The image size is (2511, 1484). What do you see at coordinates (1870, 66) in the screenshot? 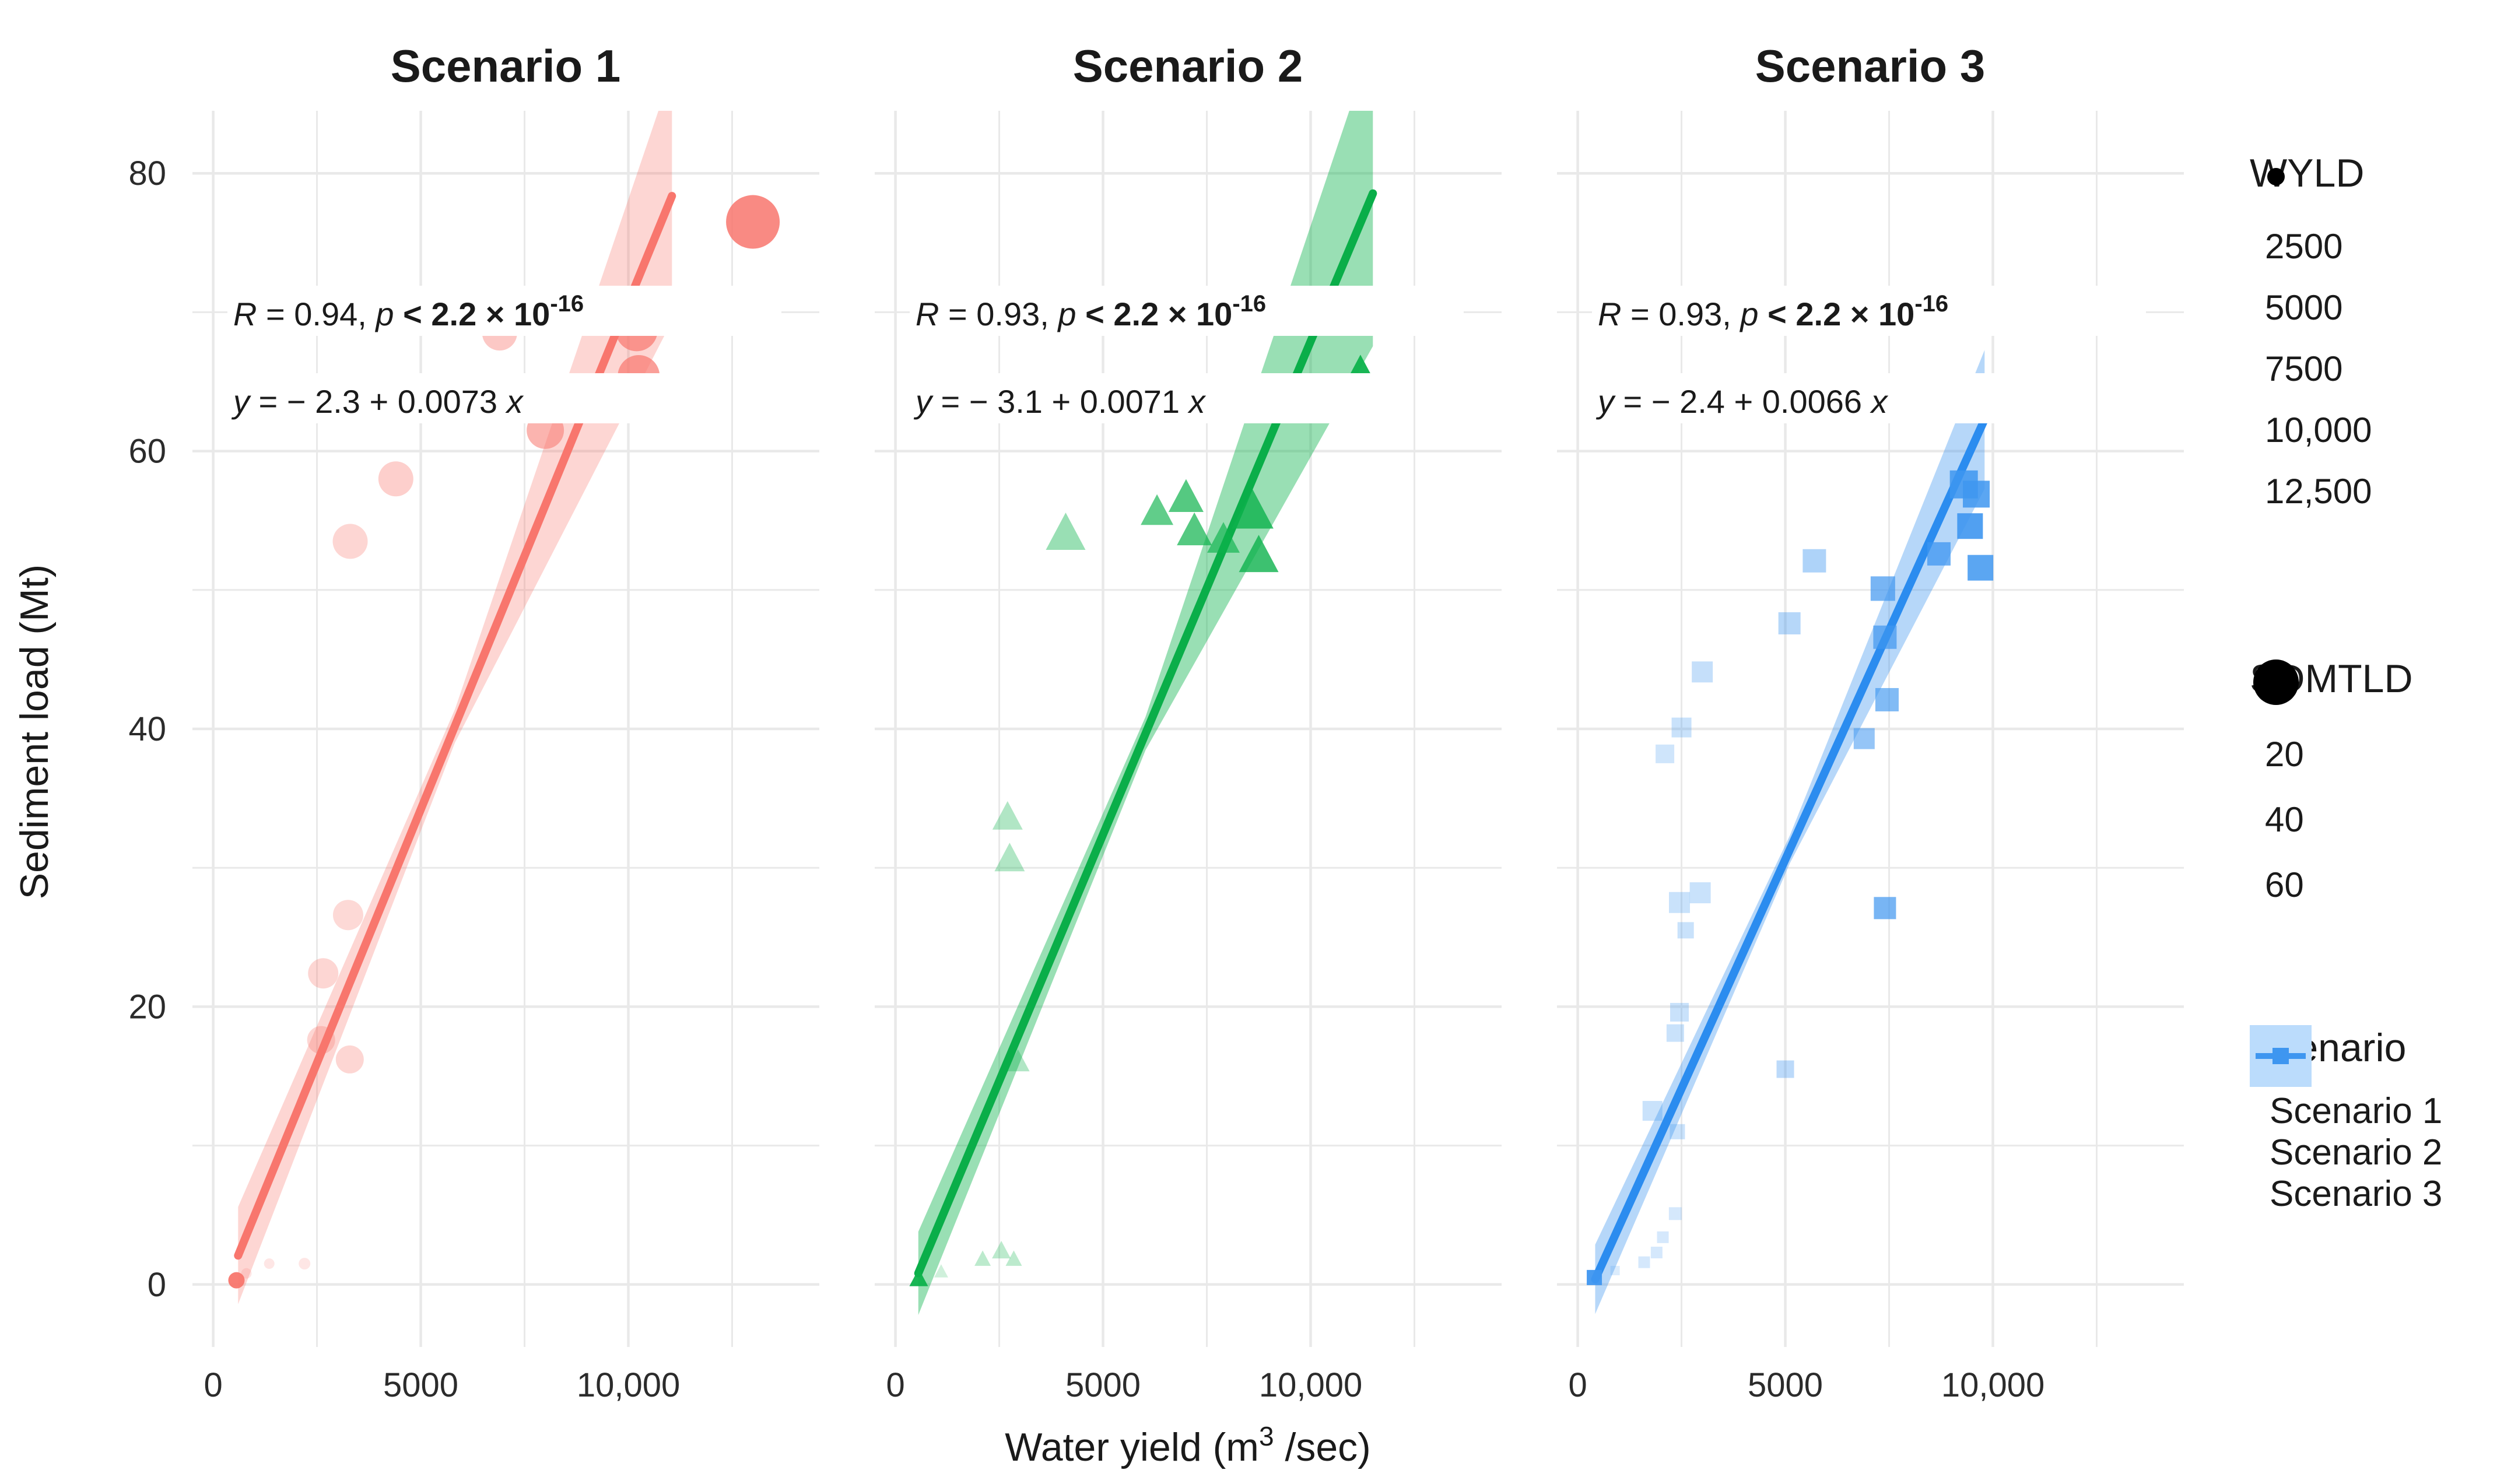
I see `panel-3-title: Scenario 3` at bounding box center [1870, 66].